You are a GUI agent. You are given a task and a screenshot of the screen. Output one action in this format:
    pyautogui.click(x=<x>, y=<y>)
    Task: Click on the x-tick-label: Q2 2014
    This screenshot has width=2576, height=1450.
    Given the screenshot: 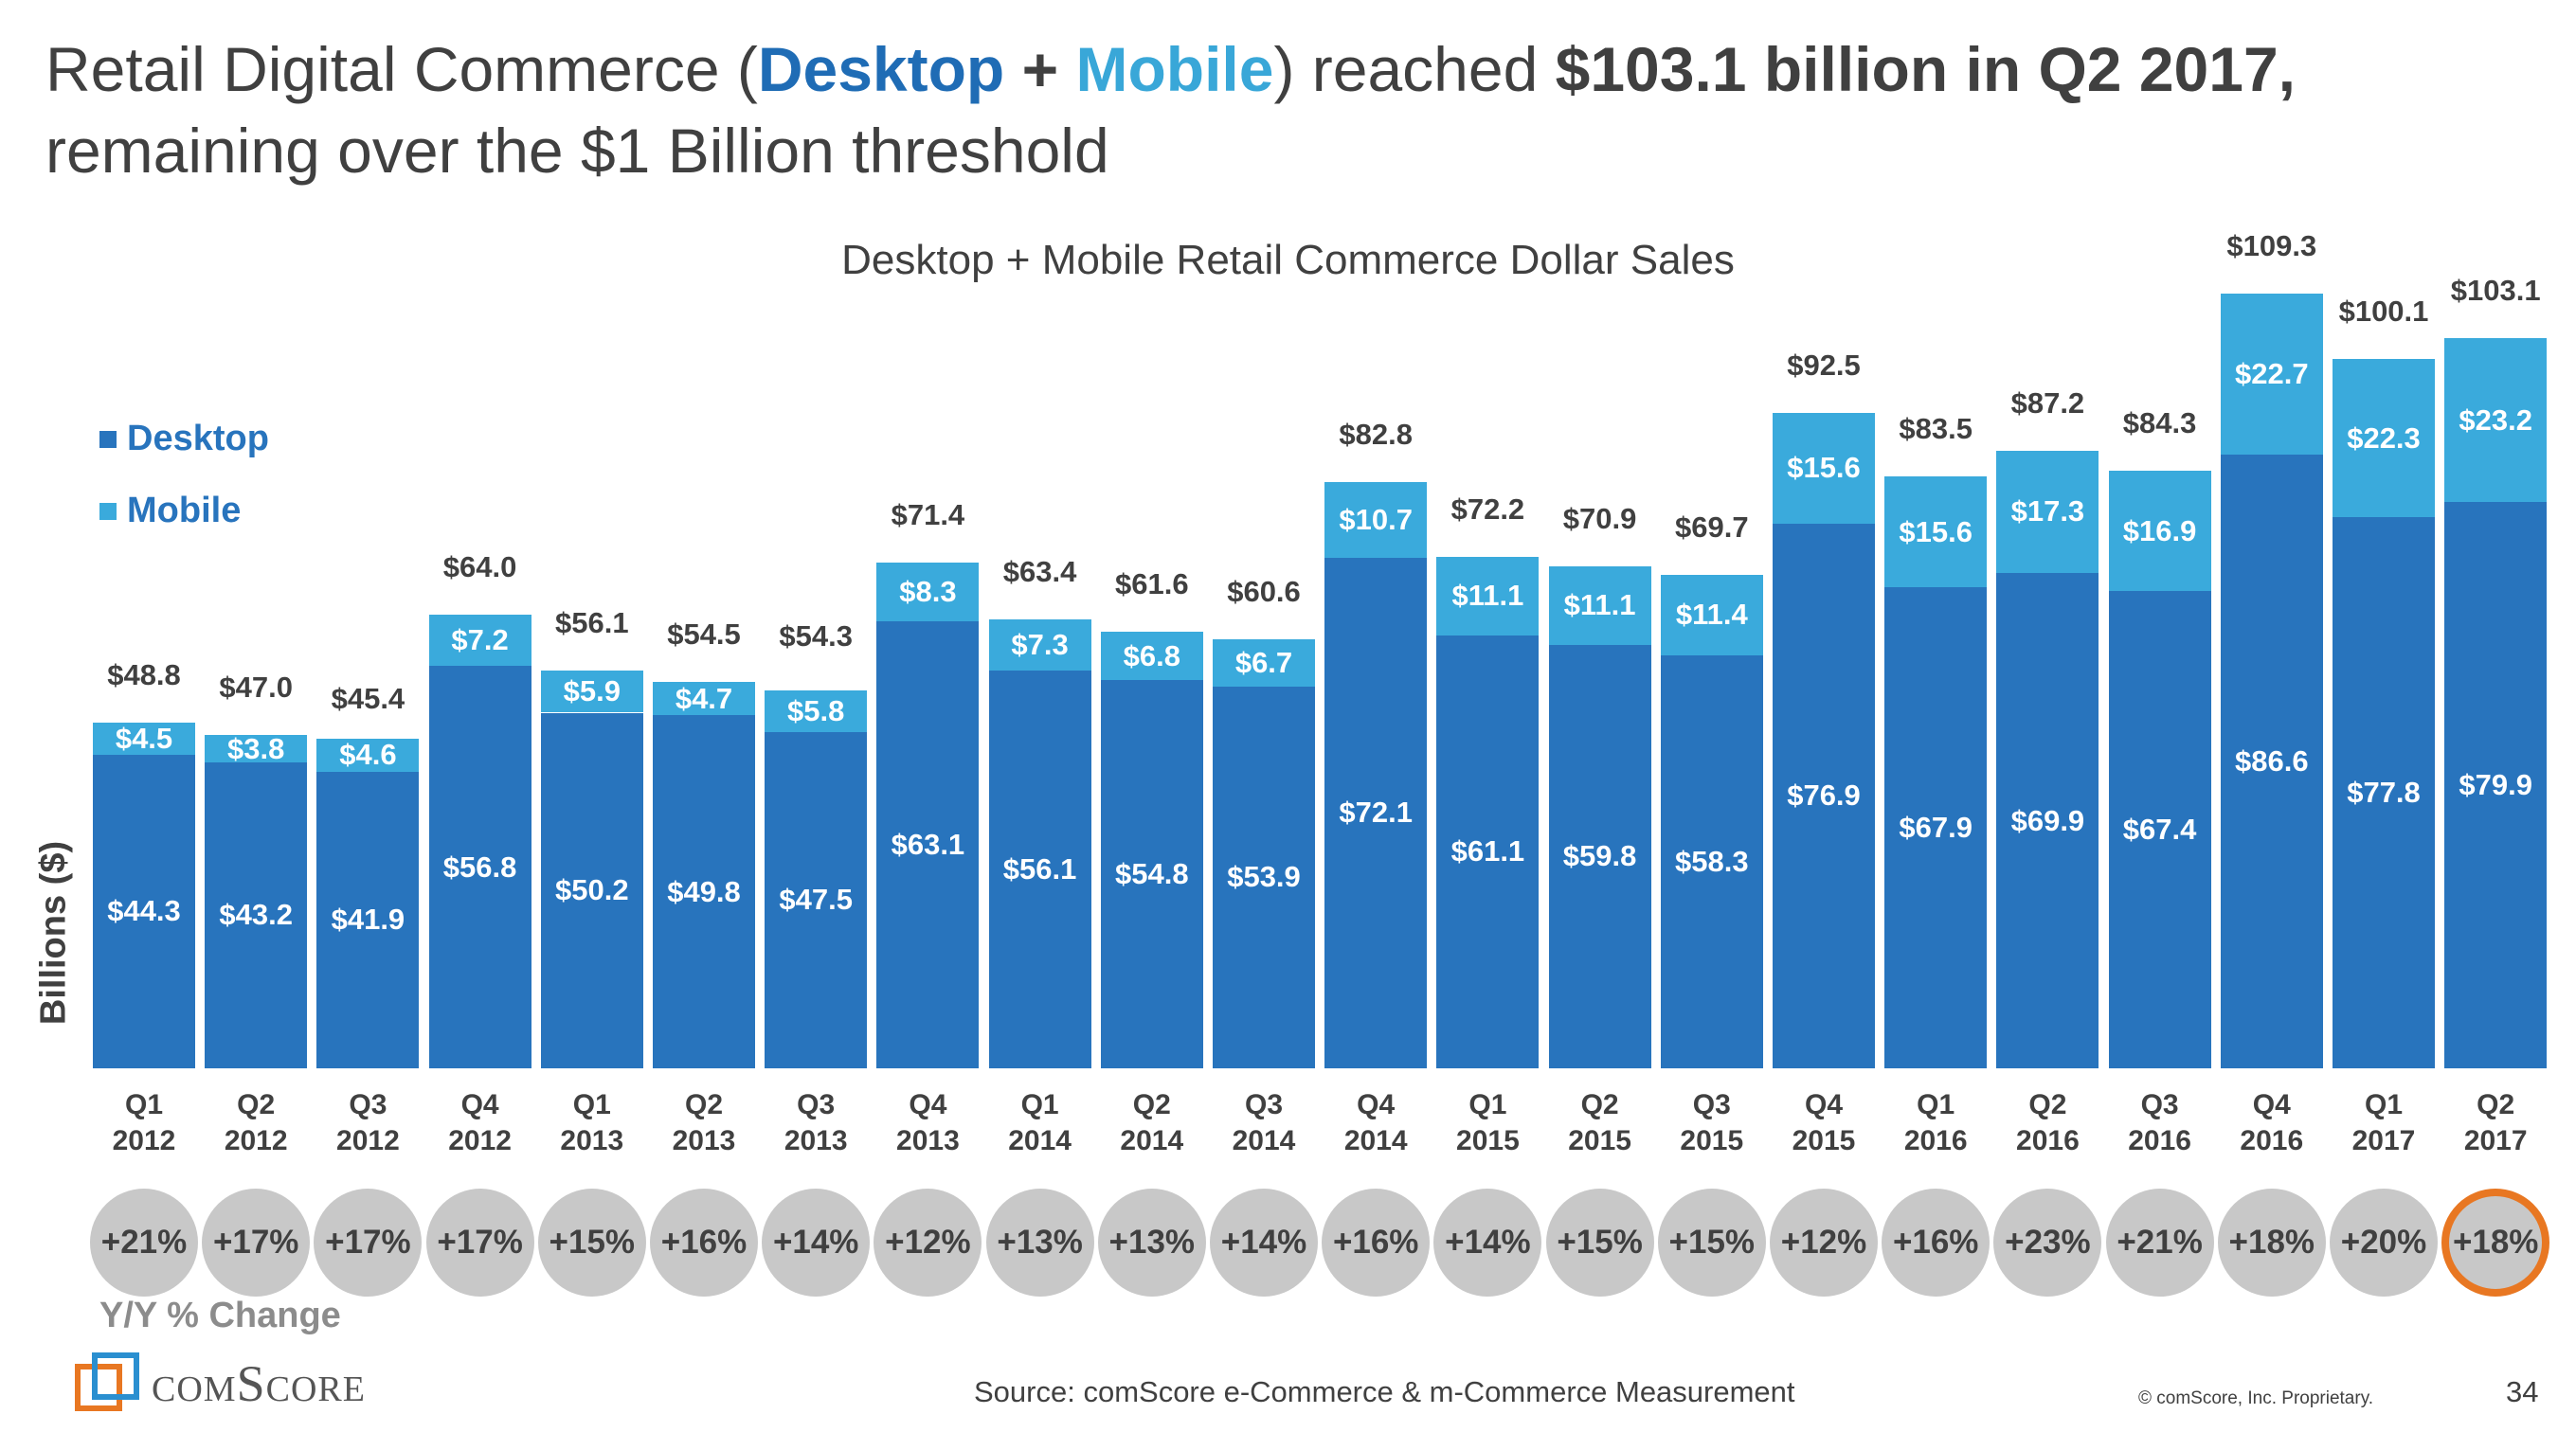 What is the action you would take?
    pyautogui.click(x=1152, y=1122)
    